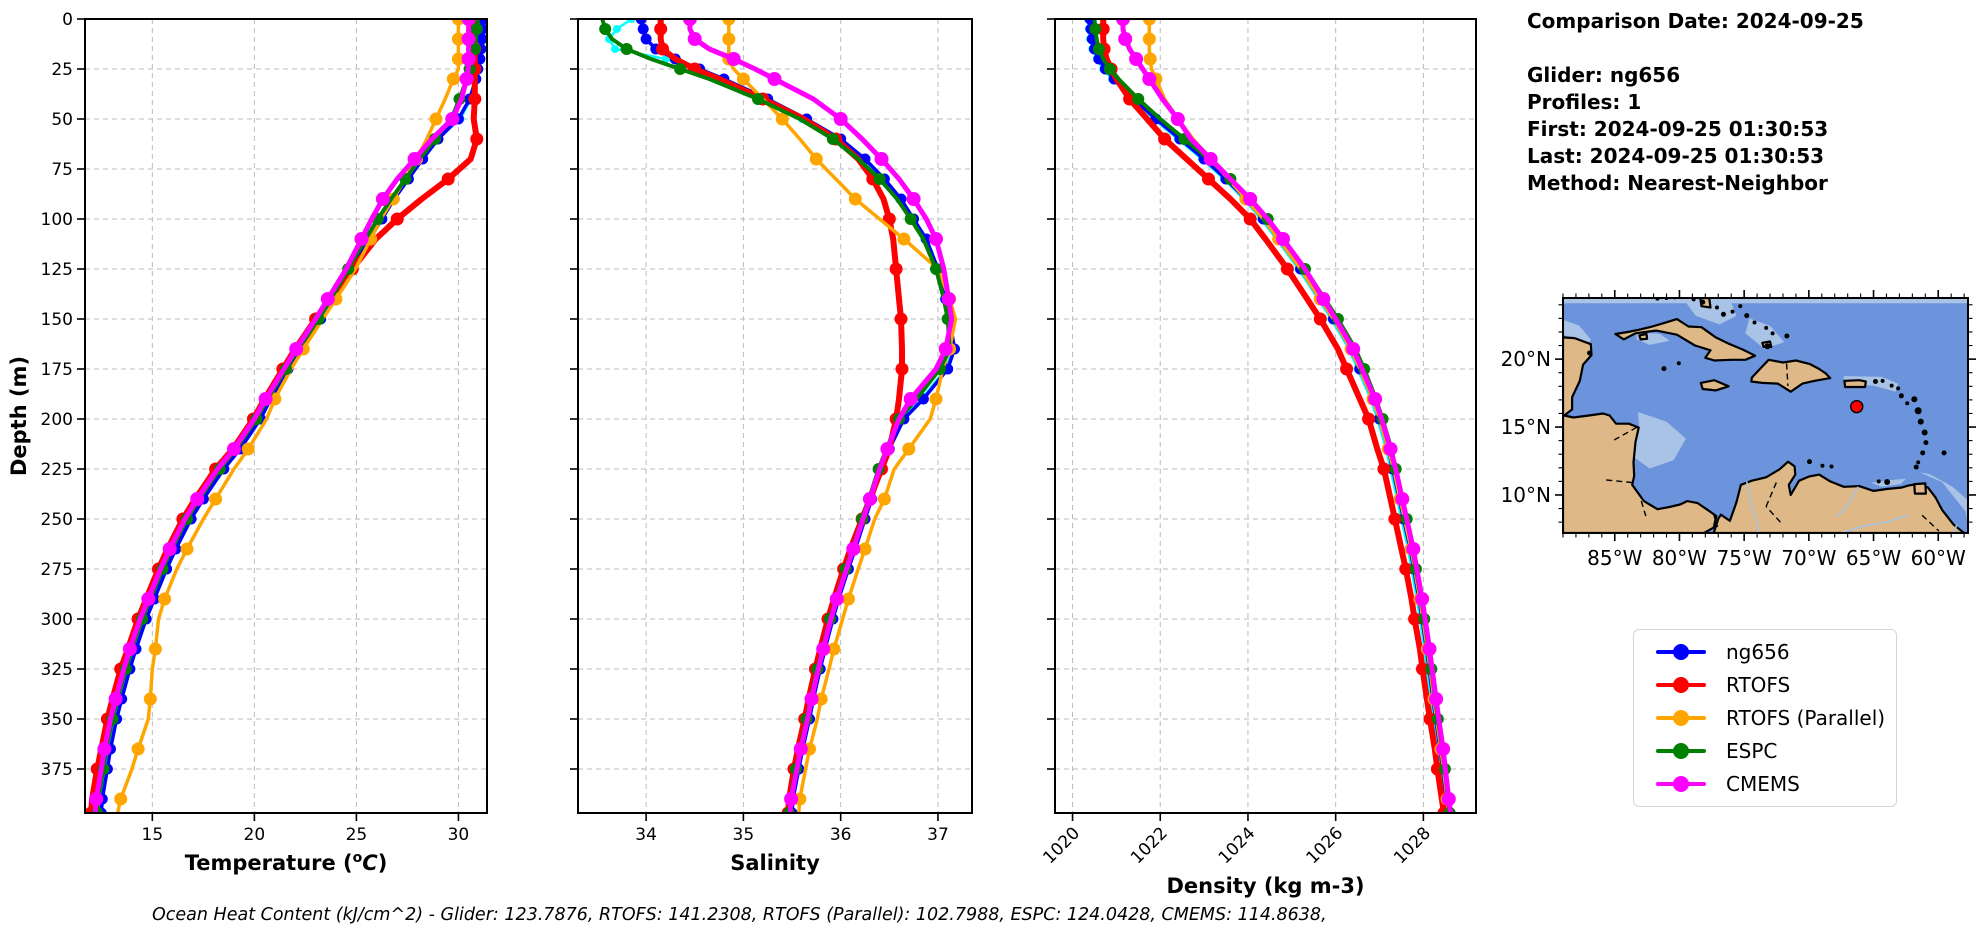 The image size is (1983, 934). I want to click on legend: ng656 RTOFS RTOFS (Parallel) ESPC CMEMS, so click(1765, 718).